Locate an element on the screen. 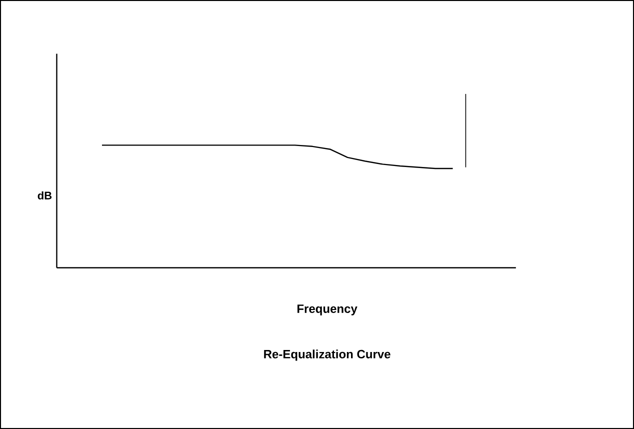 The image size is (634, 429). y-axis-title: dB is located at coordinates (45, 195).